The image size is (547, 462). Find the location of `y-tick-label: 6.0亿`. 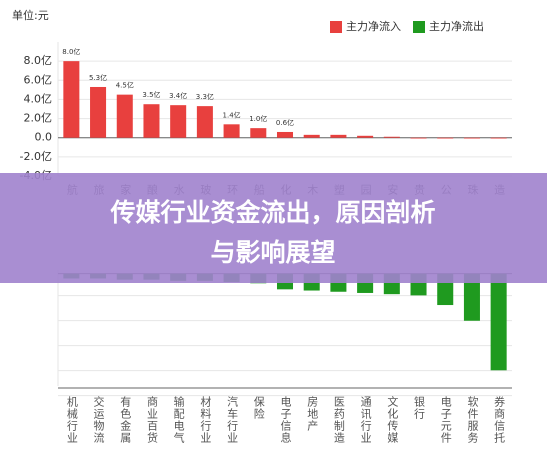

y-tick-label: 6.0亿 is located at coordinates (38, 79).